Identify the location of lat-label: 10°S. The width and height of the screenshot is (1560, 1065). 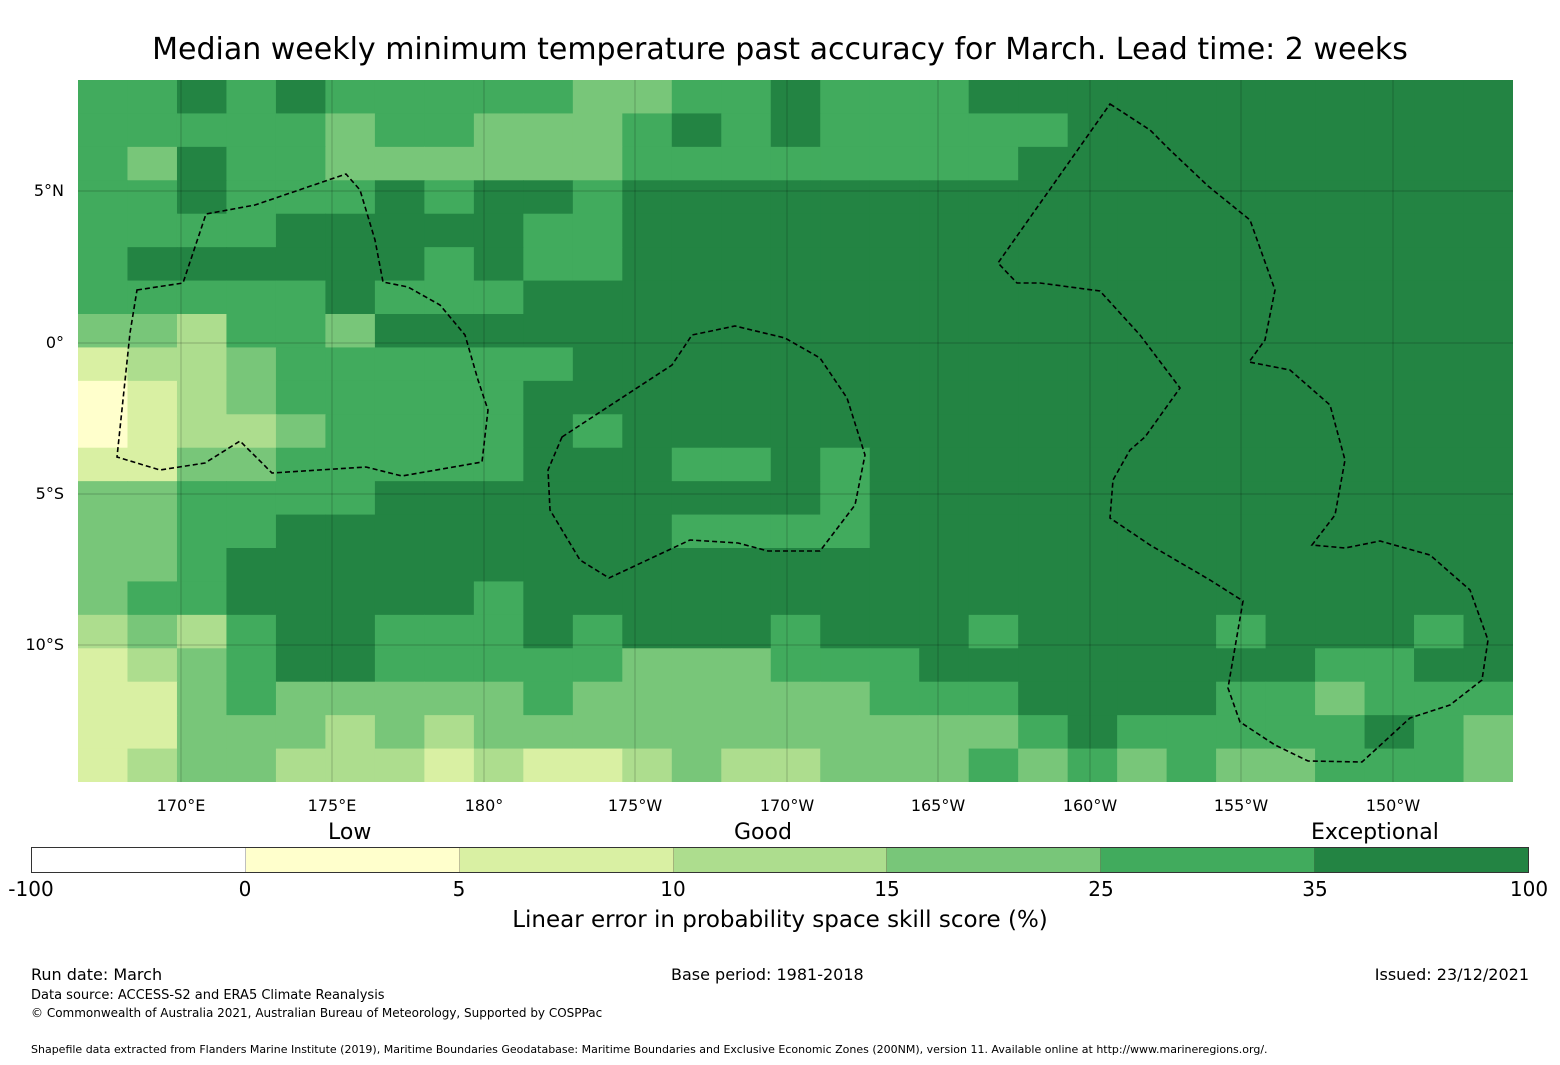
(44, 644).